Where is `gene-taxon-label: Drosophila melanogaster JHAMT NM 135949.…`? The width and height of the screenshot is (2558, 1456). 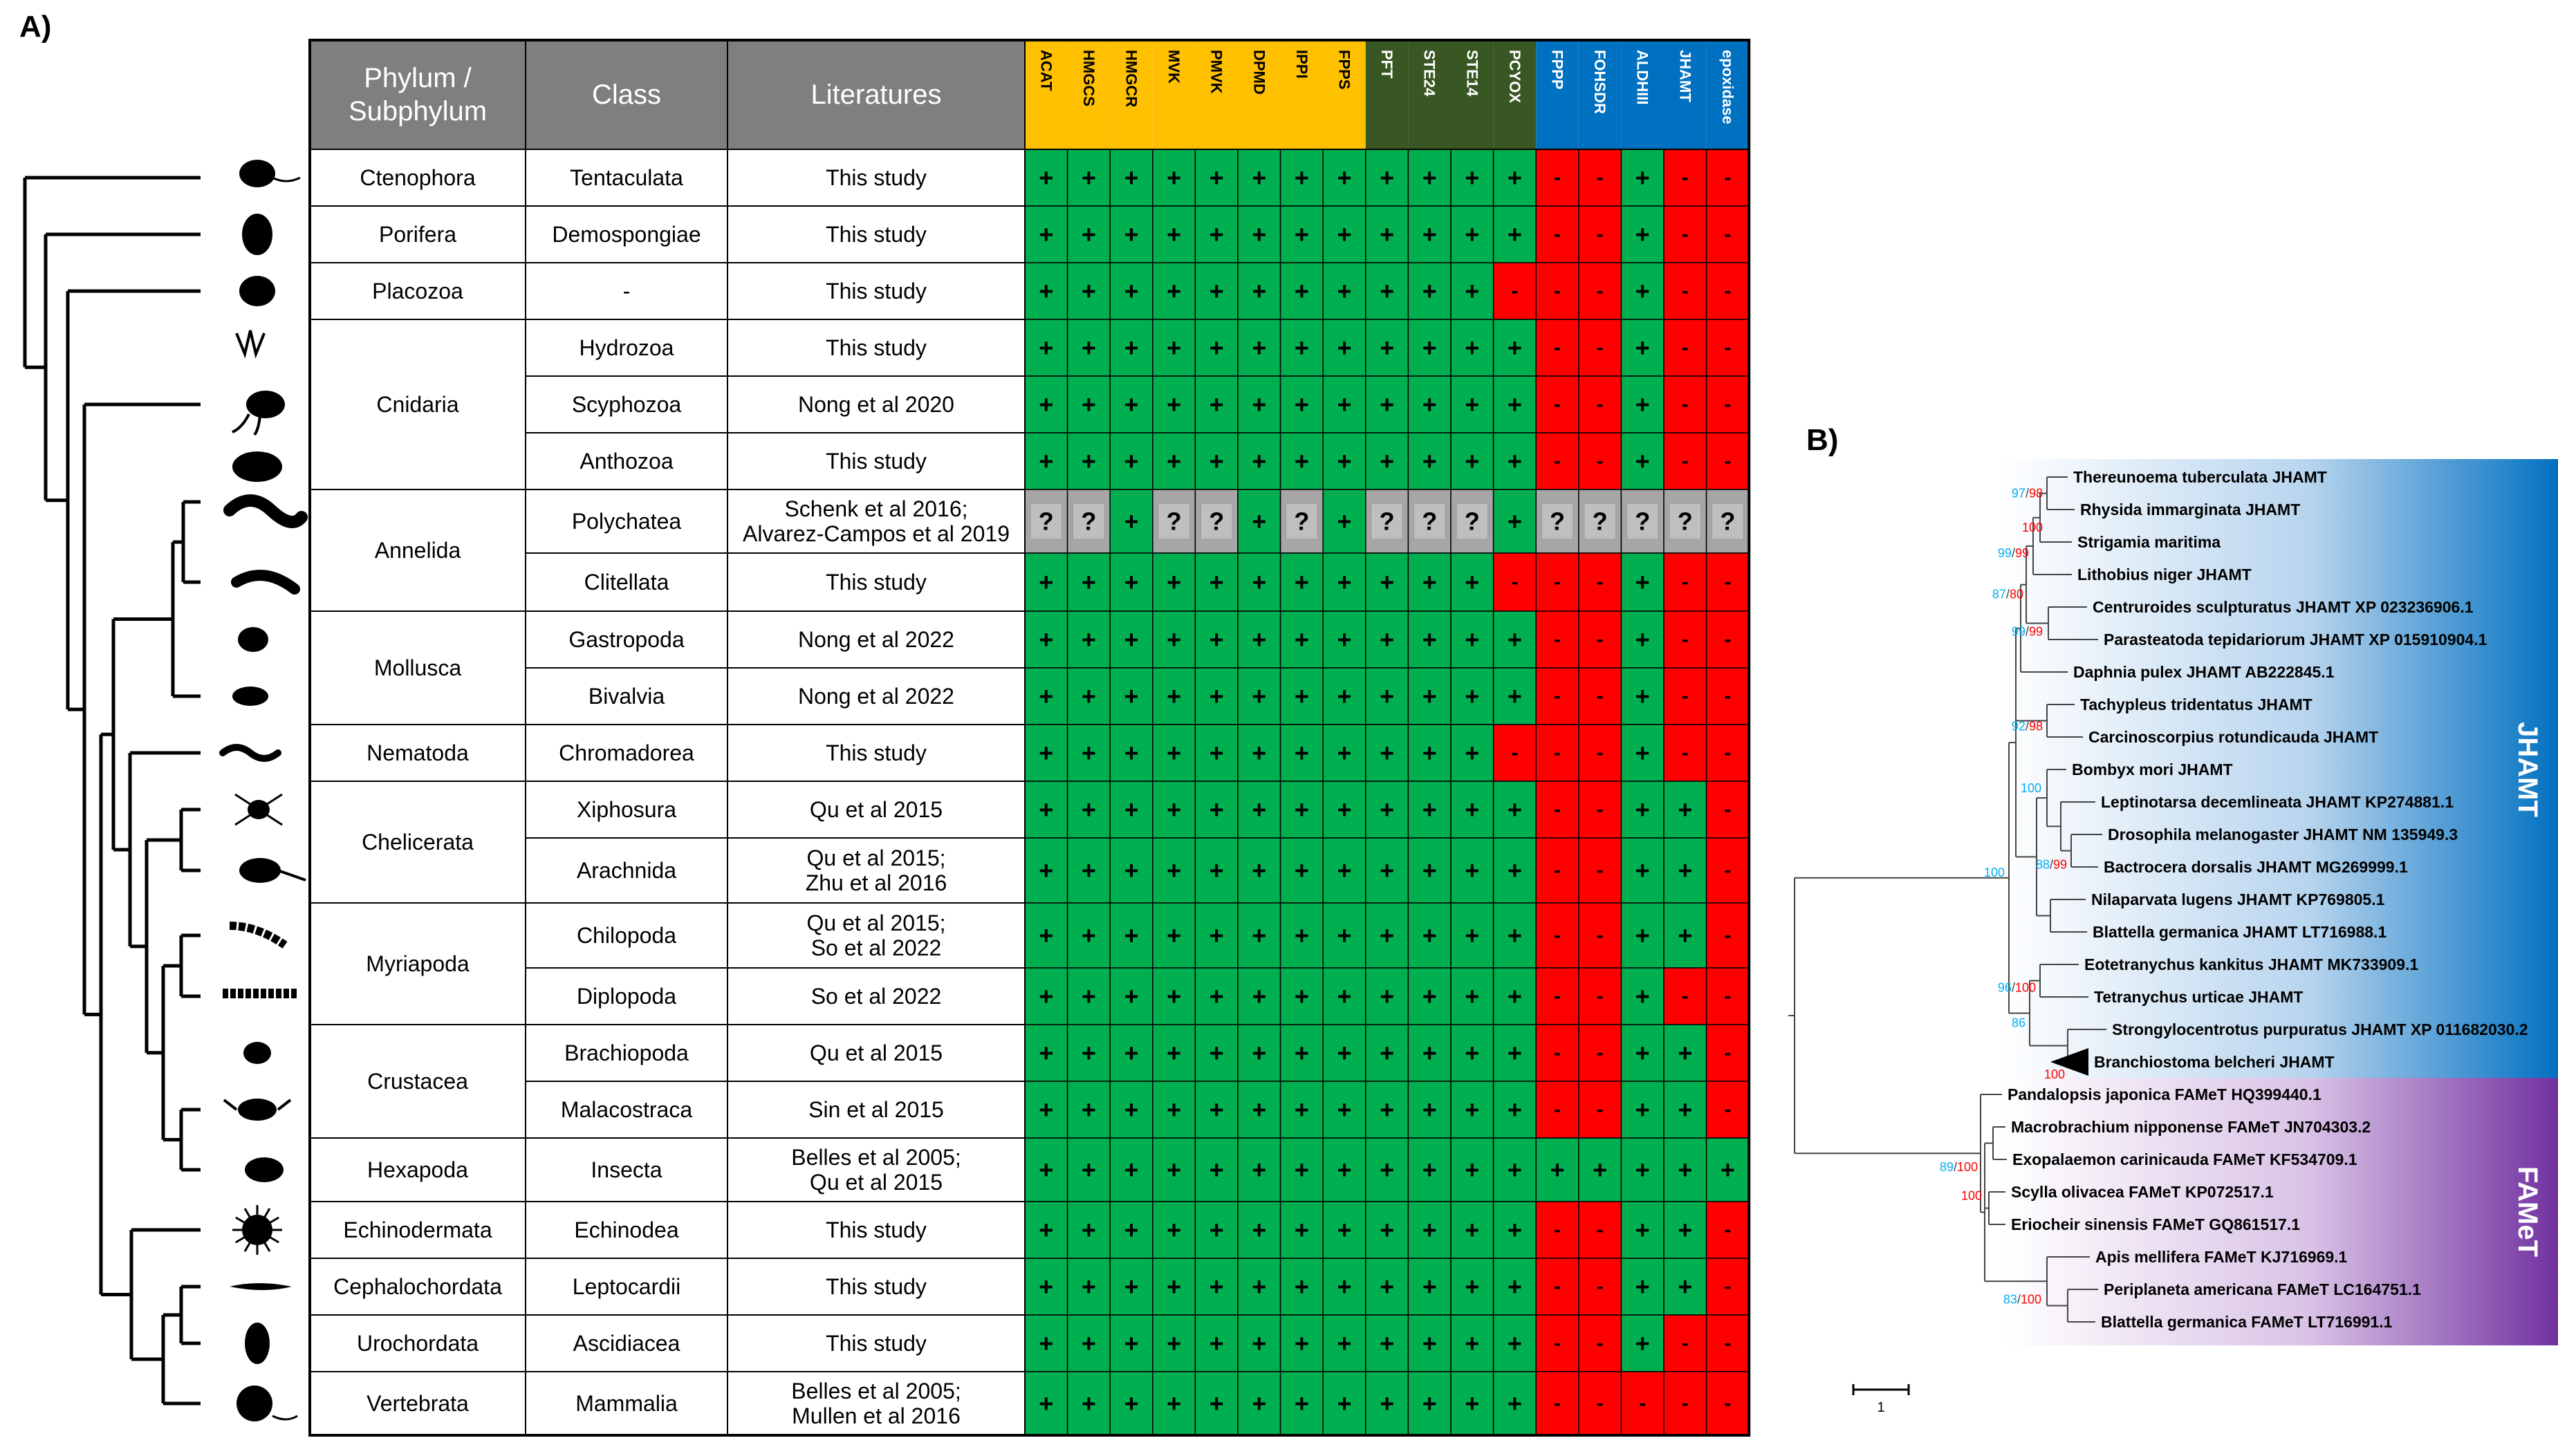
gene-taxon-label: Drosophila melanogaster JHAMT NM 135949.… is located at coordinates (2283, 834).